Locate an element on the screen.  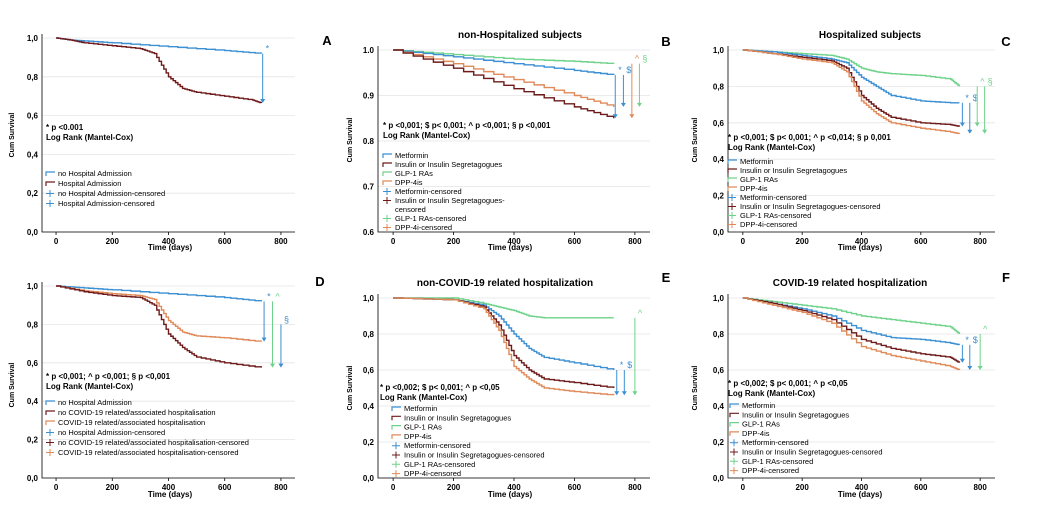
legend-entry: Insulin or Insulin Segretagogues- is located at coordinates (450, 200).